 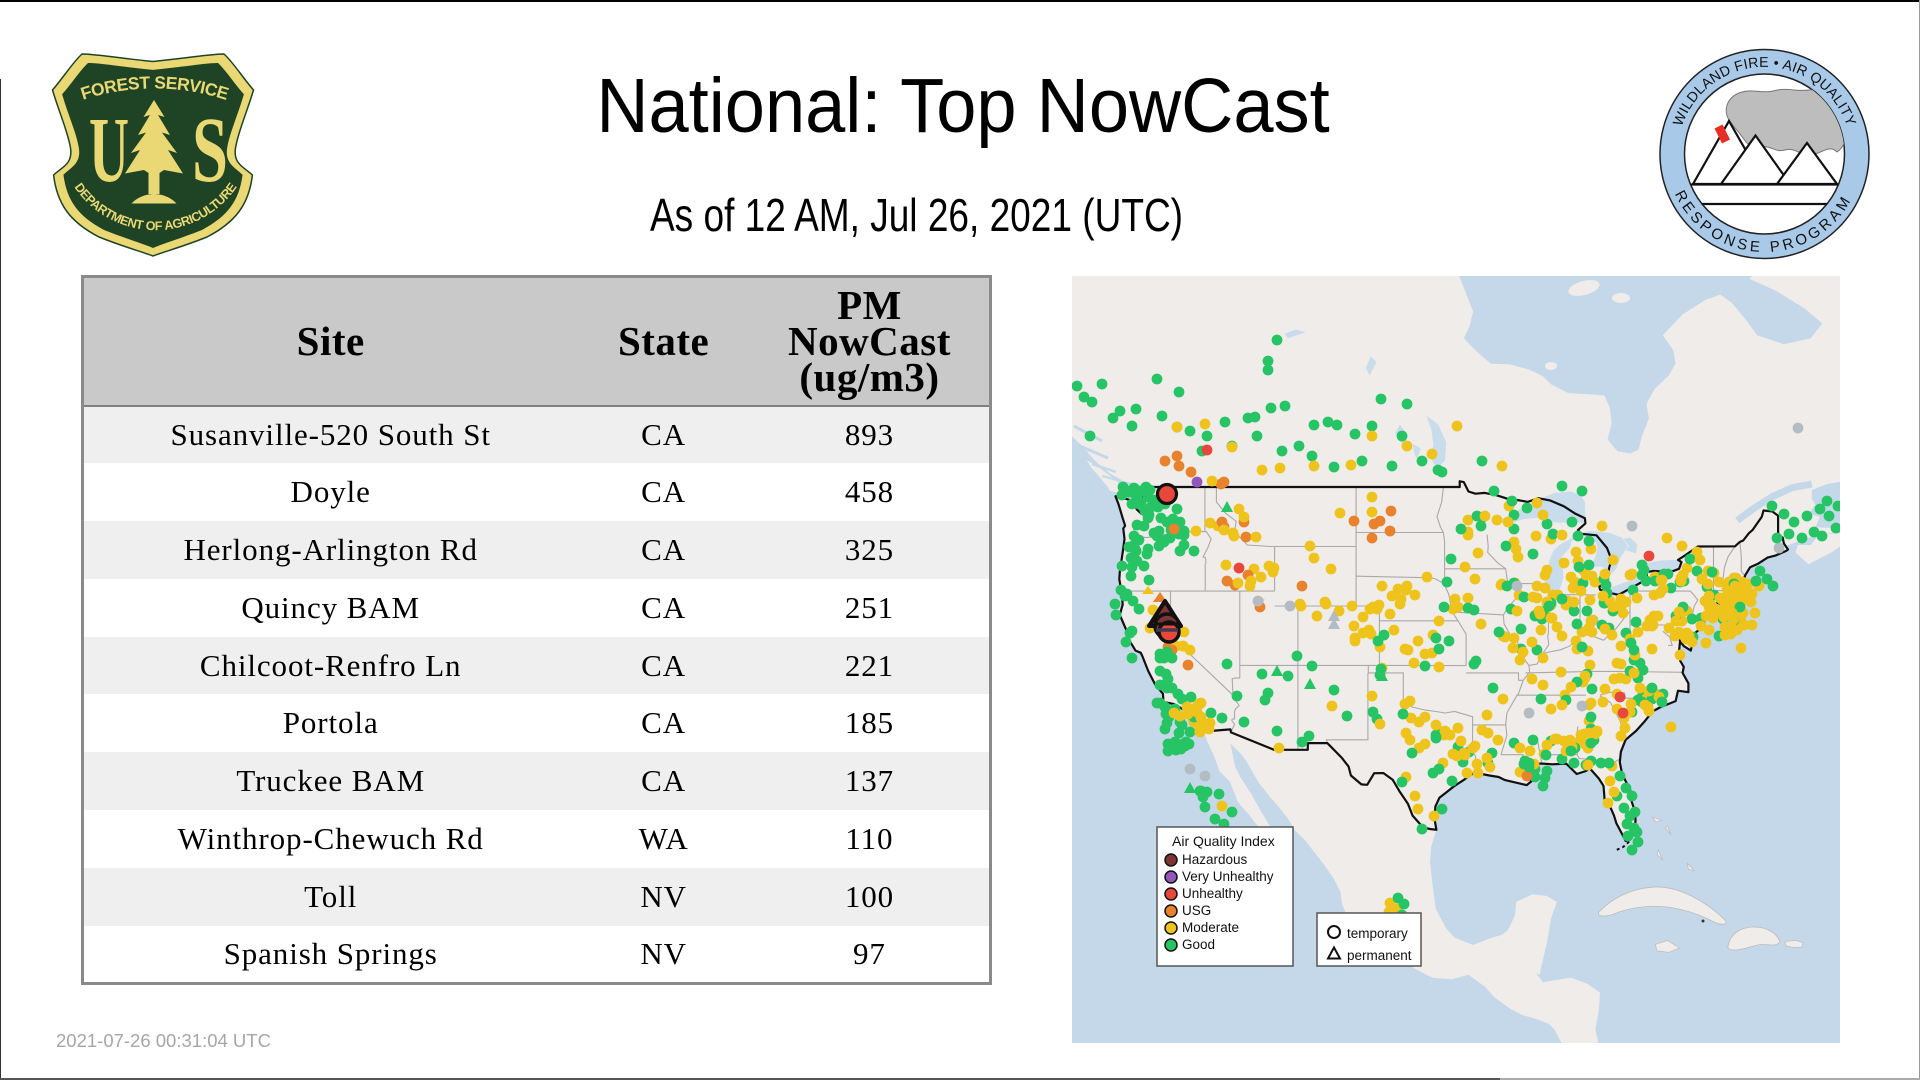 I want to click on svg-text: S, so click(x=210, y=150).